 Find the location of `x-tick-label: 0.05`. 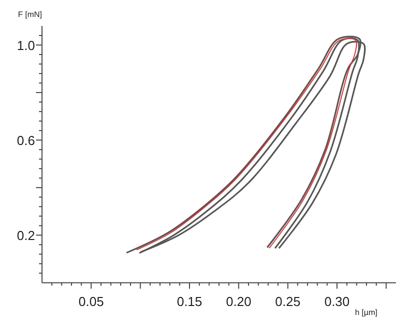

x-tick-label: 0.05 is located at coordinates (91, 301).